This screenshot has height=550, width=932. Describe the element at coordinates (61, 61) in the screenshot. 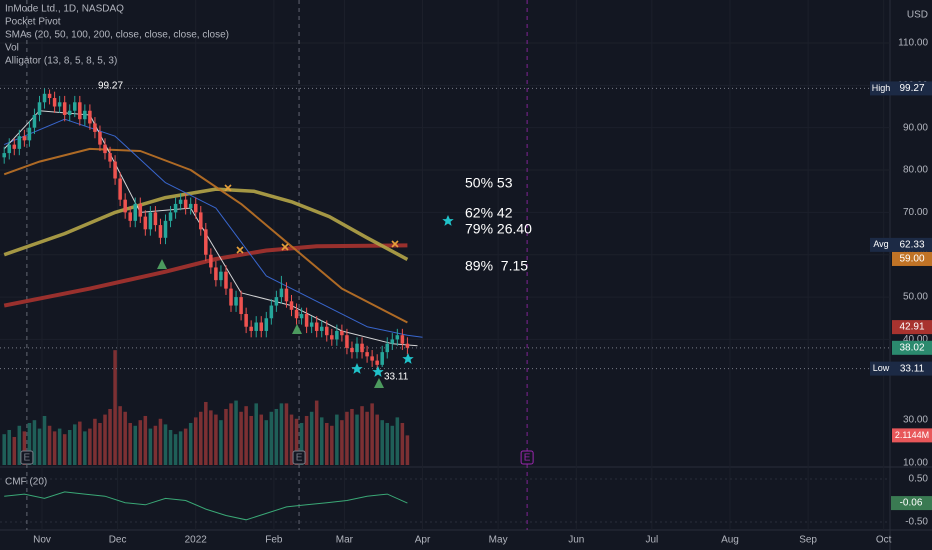

I see `indicator-label: Alligator (13, 8, 5, 8, 5, 3)` at that location.